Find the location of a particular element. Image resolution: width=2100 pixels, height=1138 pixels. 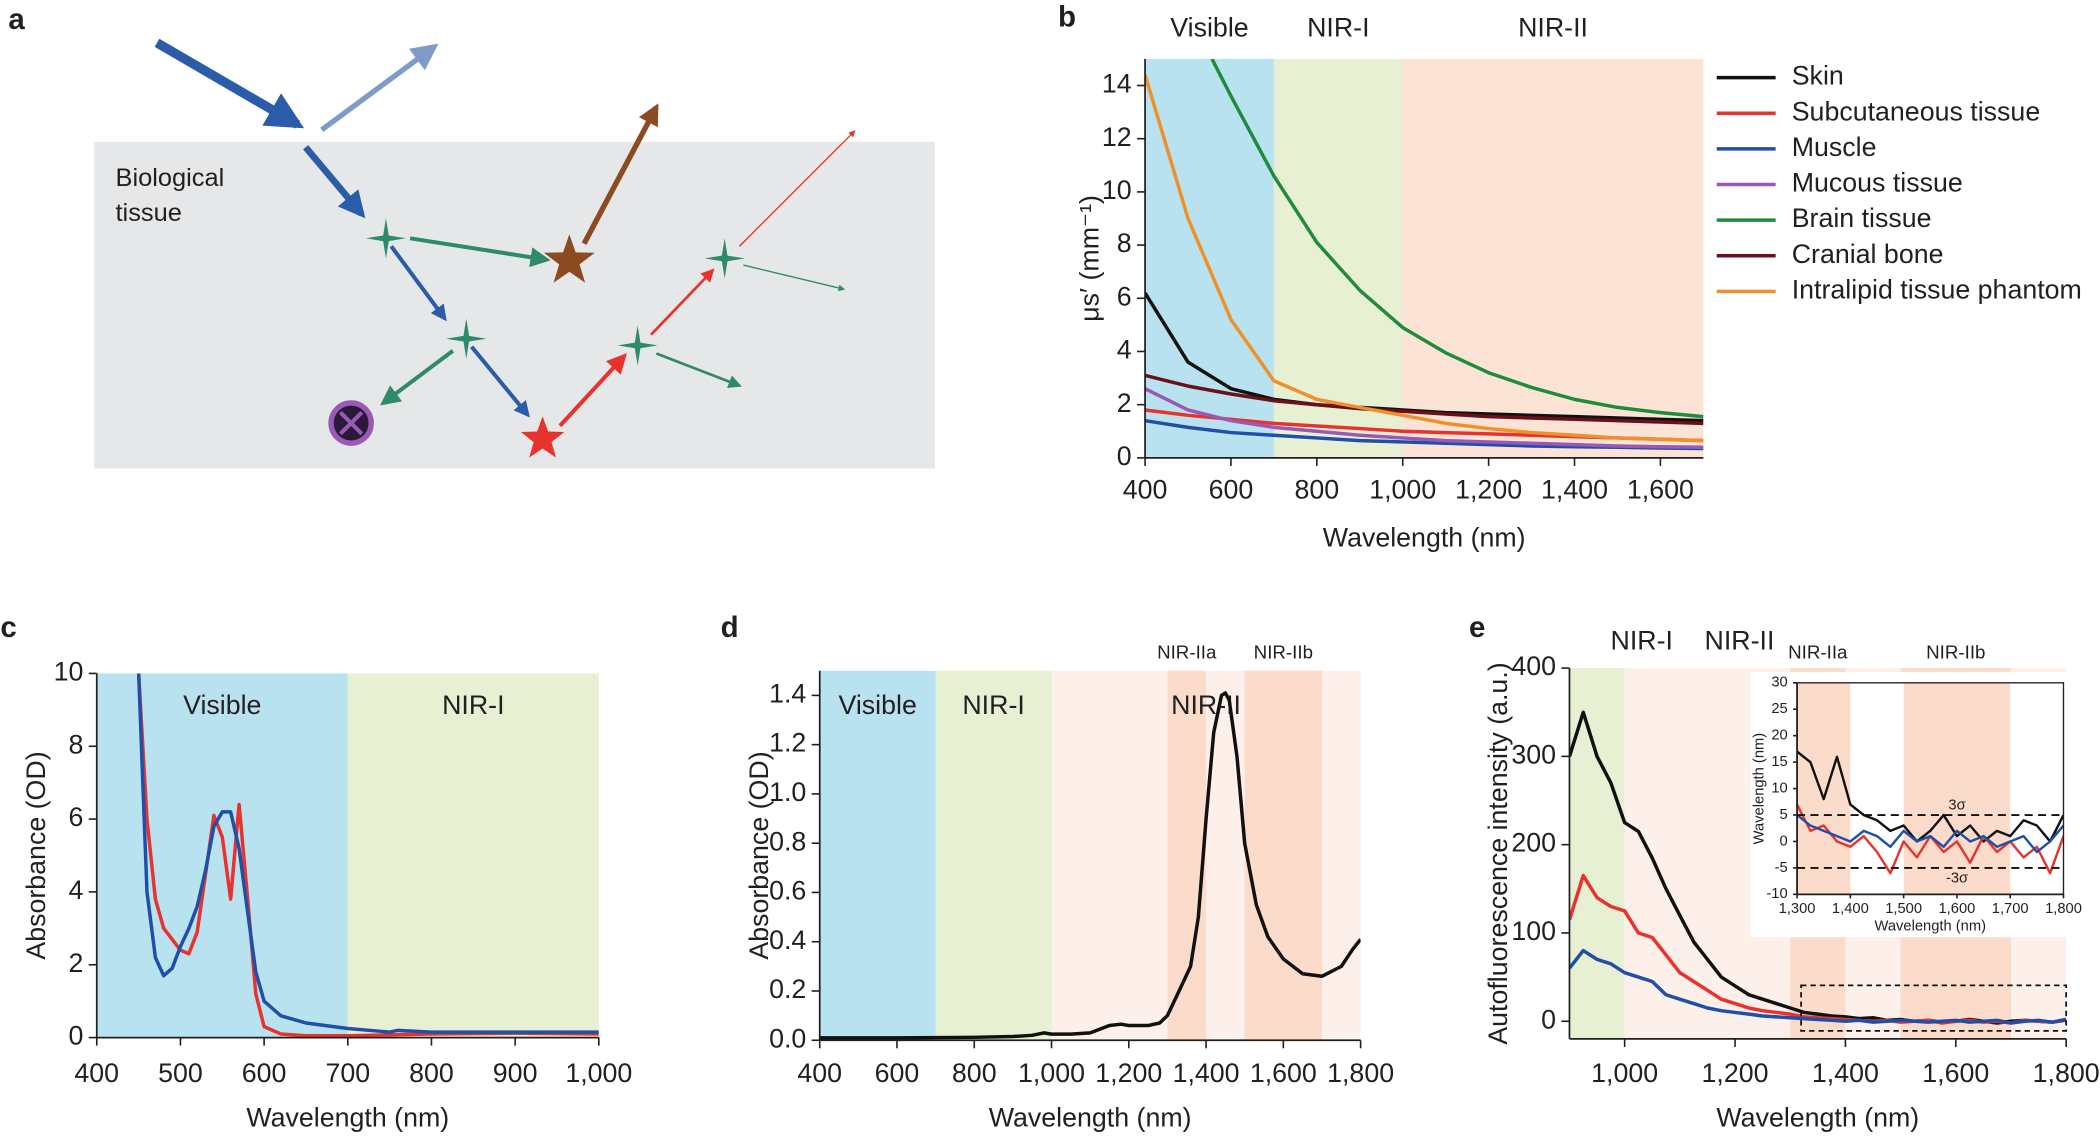

absorber-cross is located at coordinates (351, 423).